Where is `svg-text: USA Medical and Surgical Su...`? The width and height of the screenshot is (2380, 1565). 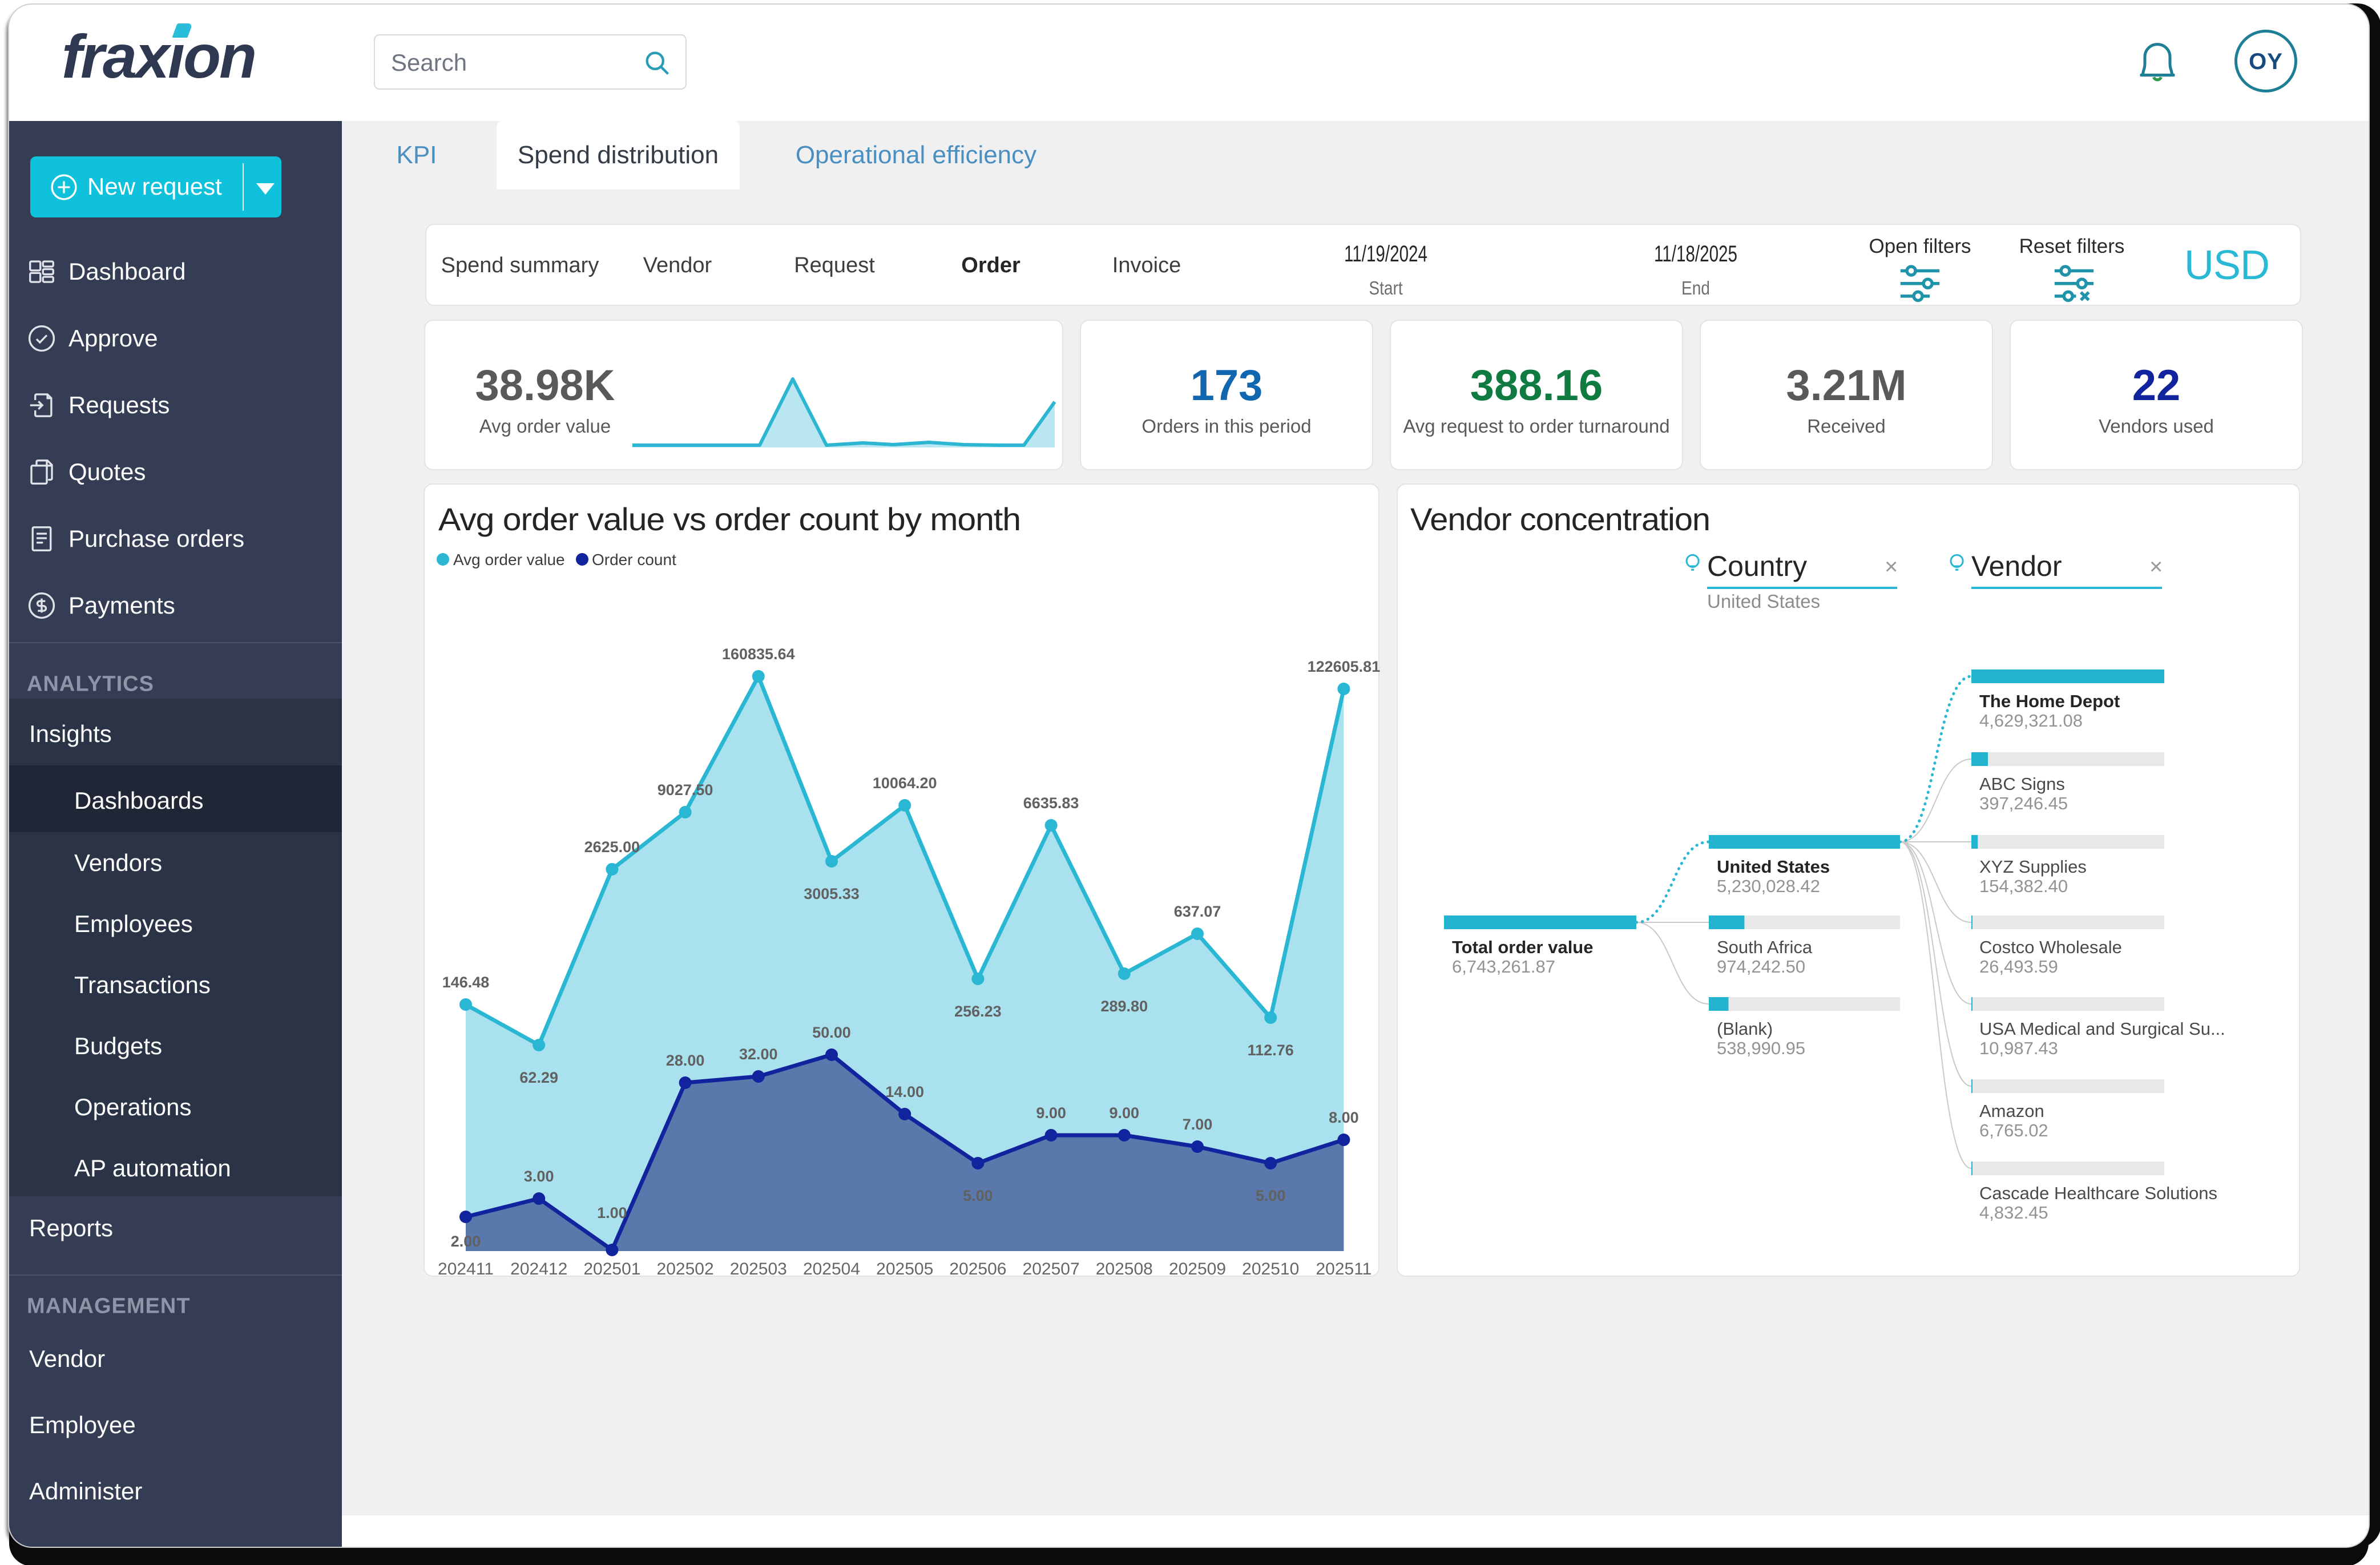
svg-text: USA Medical and Surgical Su... is located at coordinates (2102, 1029).